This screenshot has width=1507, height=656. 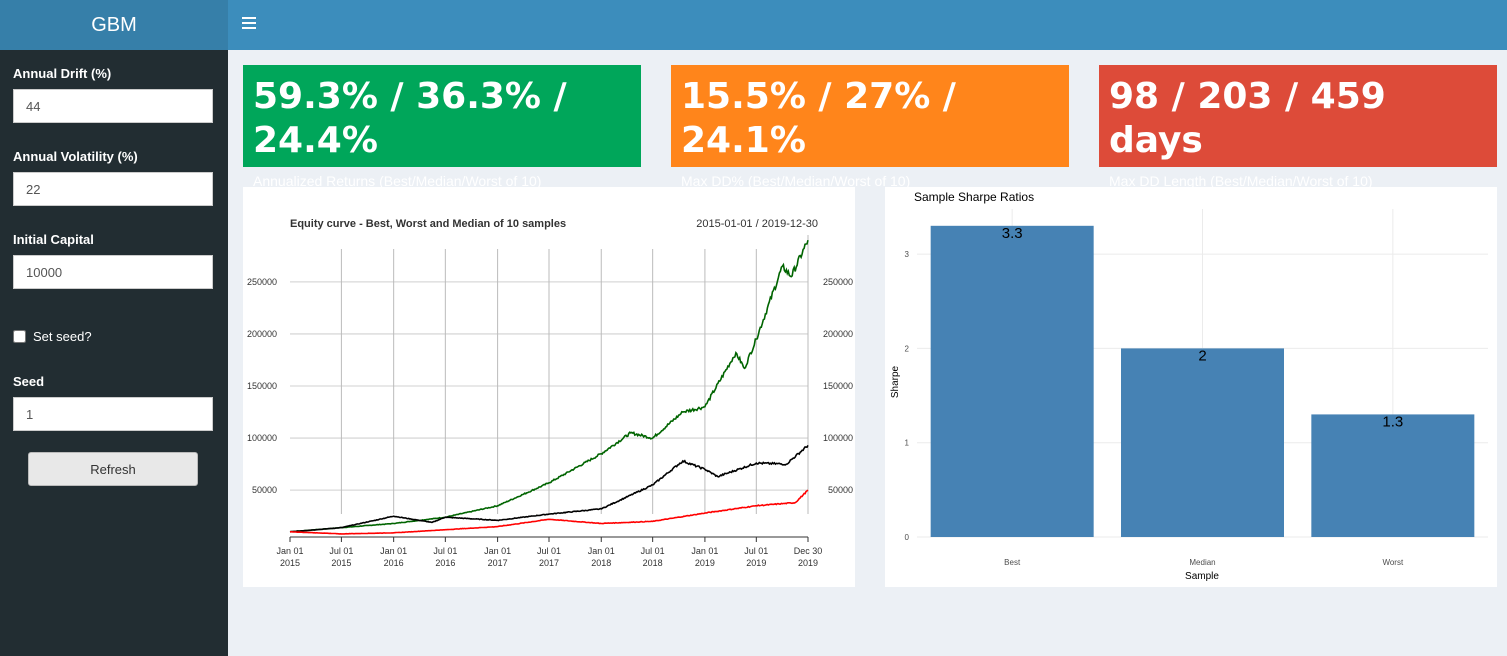 What do you see at coordinates (113, 469) in the screenshot?
I see `refresh-button: Refresh` at bounding box center [113, 469].